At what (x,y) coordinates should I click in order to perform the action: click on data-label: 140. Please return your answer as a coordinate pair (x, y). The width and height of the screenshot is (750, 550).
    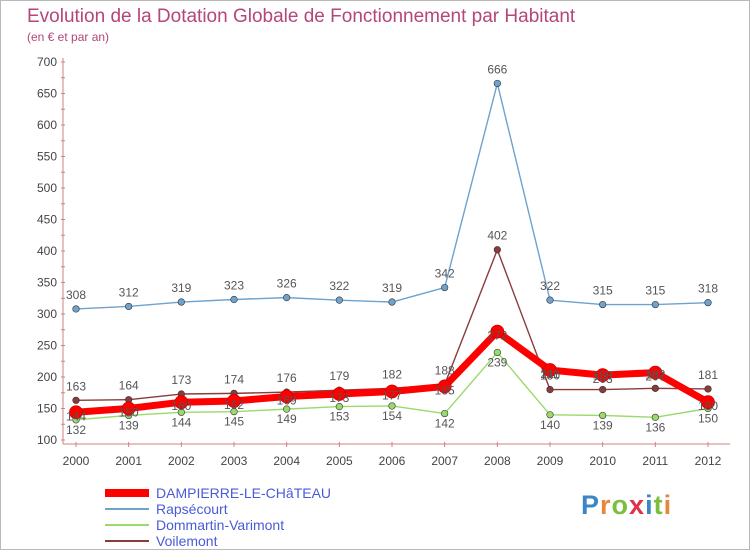
    Looking at the image, I should click on (550, 425).